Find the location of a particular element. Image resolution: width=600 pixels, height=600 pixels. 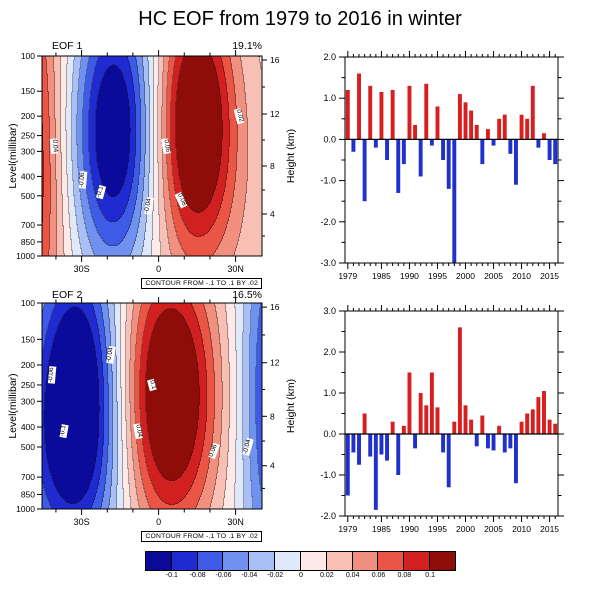

eof2-contour-canvas is located at coordinates (152, 406).